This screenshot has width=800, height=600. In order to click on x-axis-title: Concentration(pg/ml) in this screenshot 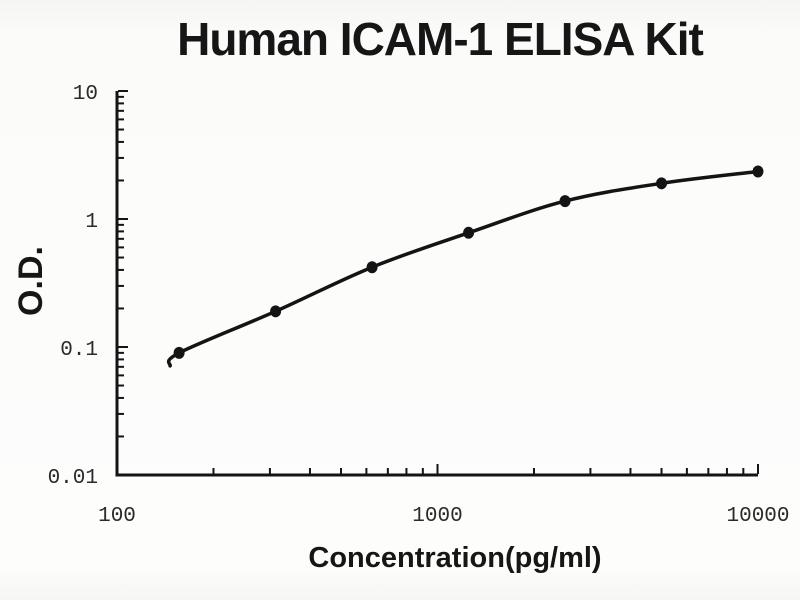, I will do `click(455, 558)`.